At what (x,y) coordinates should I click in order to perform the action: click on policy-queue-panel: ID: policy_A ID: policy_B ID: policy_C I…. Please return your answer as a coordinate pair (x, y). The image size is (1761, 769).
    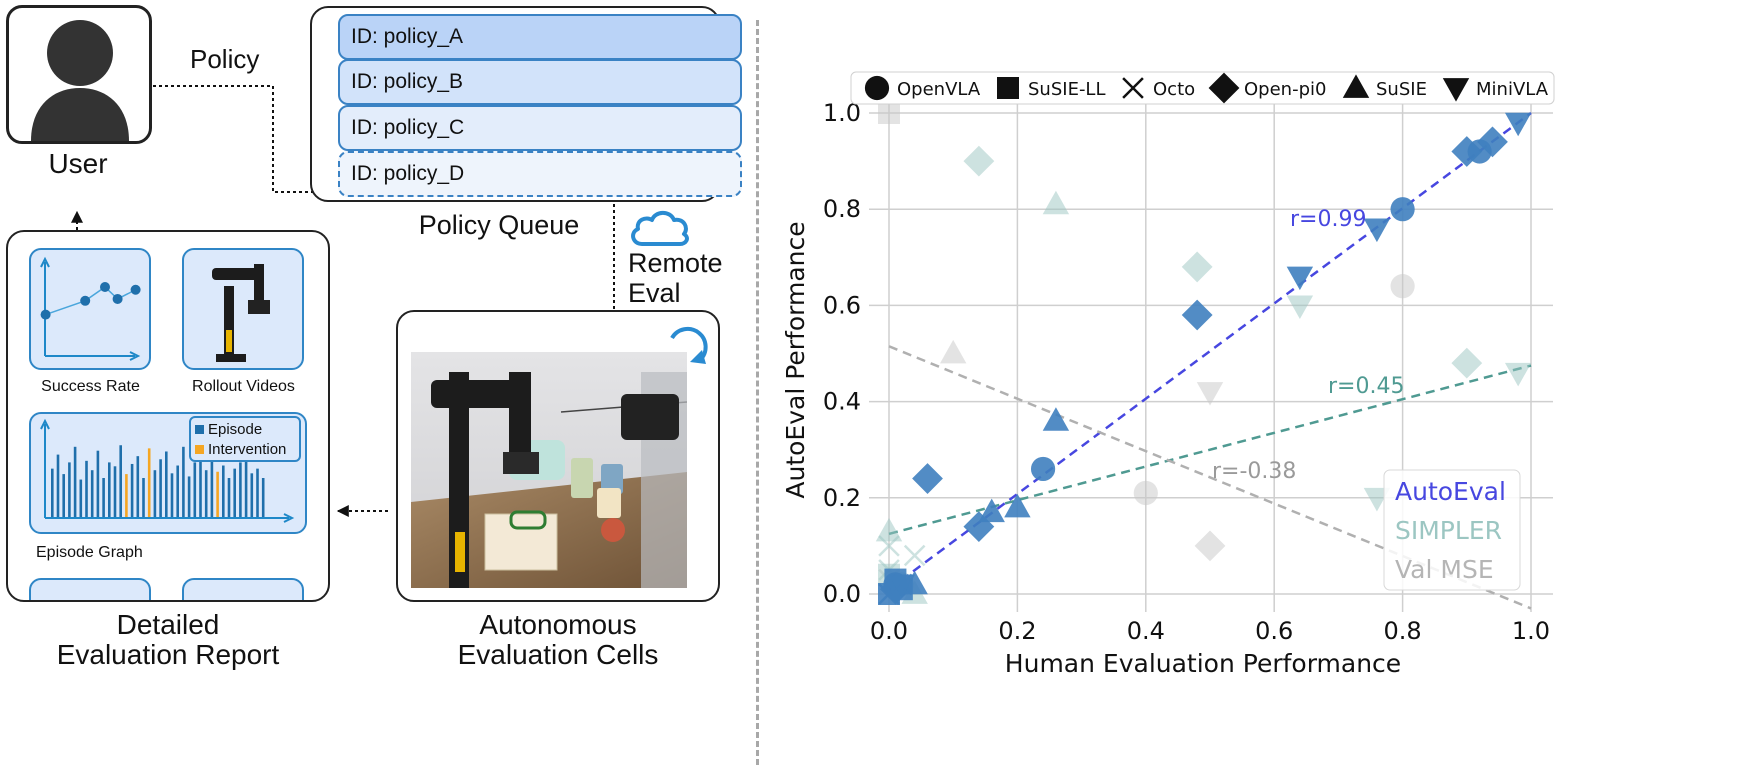
    Looking at the image, I should click on (526, 104).